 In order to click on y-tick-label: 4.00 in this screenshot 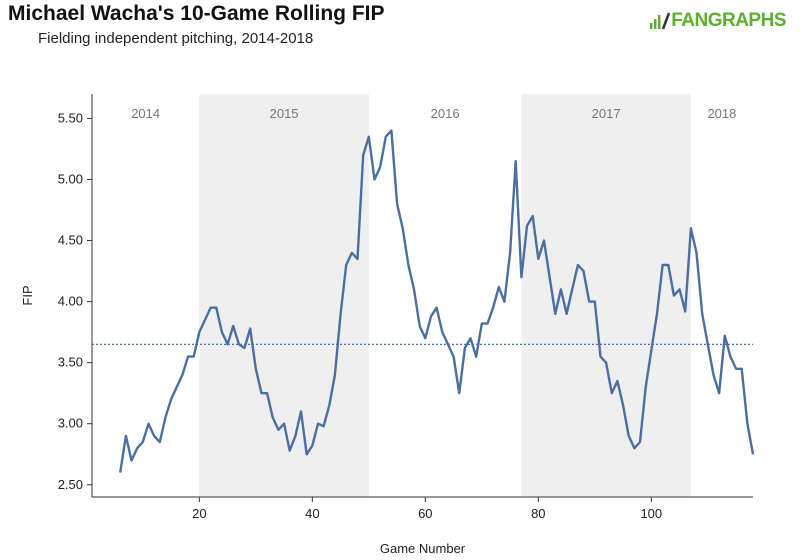, I will do `click(70, 301)`.